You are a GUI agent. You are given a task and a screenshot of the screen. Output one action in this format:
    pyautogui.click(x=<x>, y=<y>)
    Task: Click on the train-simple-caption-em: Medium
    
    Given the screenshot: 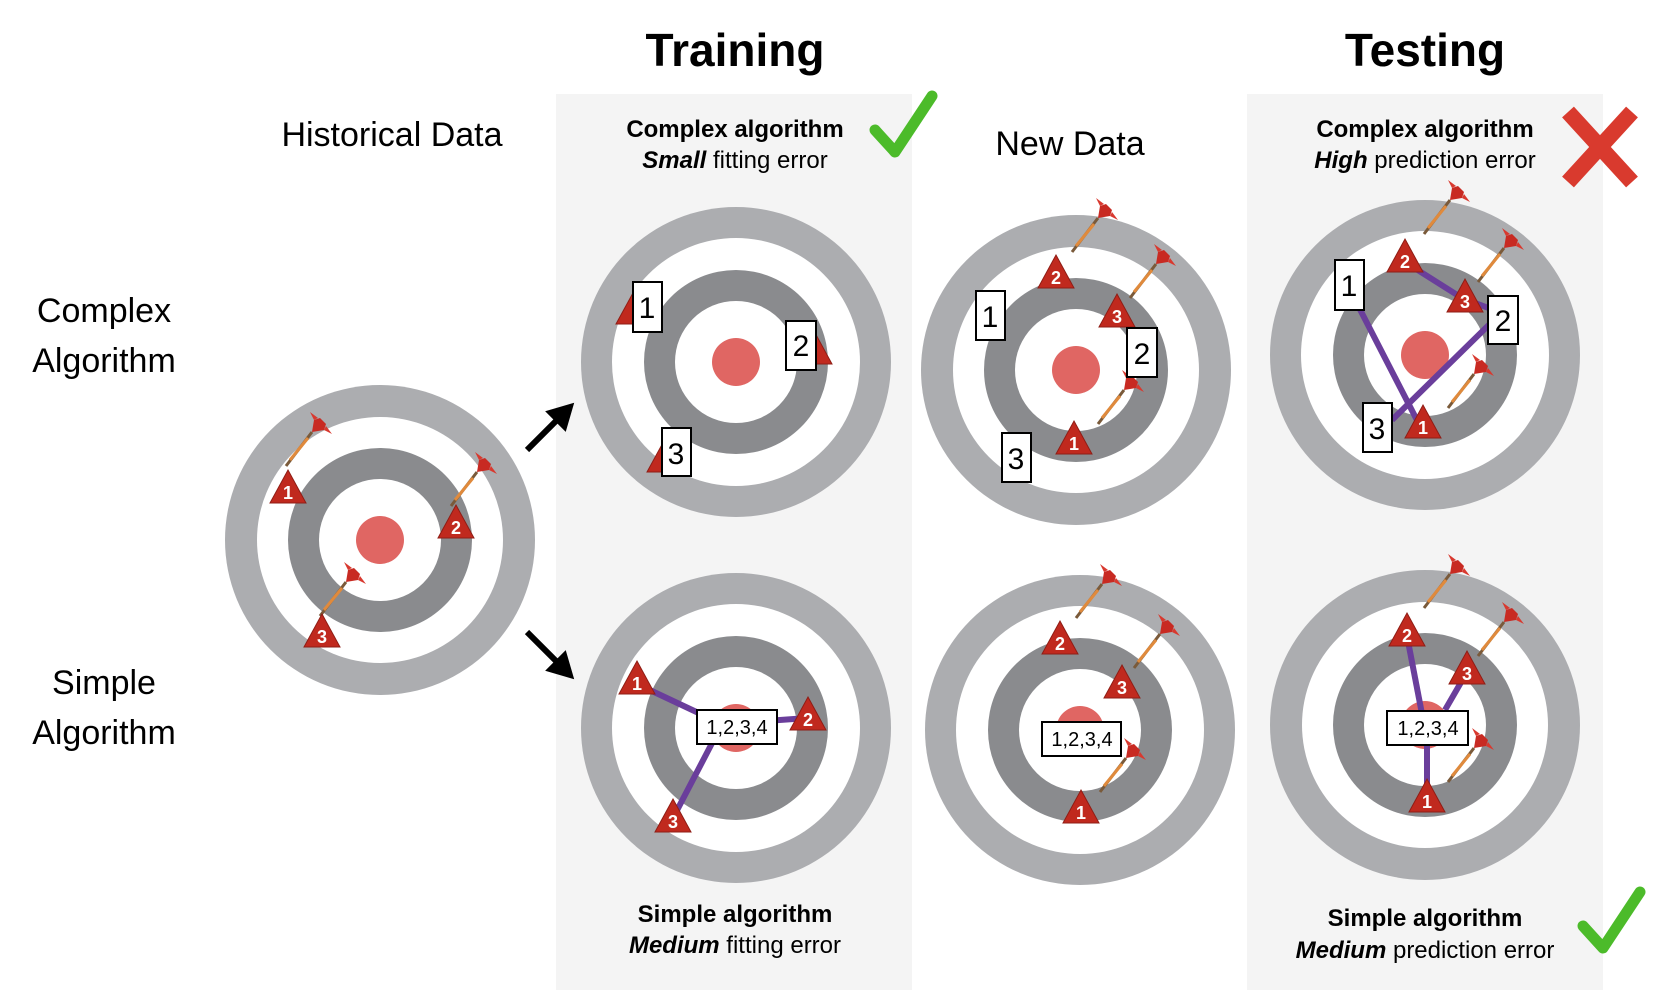 What is the action you would take?
    pyautogui.click(x=674, y=945)
    